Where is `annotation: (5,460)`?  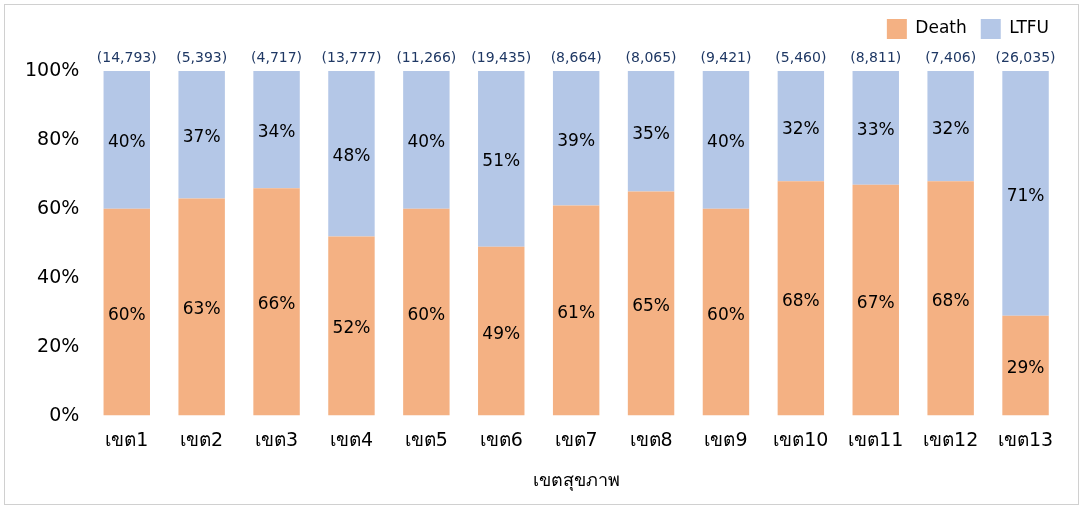 annotation: (5,460) is located at coordinates (801, 56).